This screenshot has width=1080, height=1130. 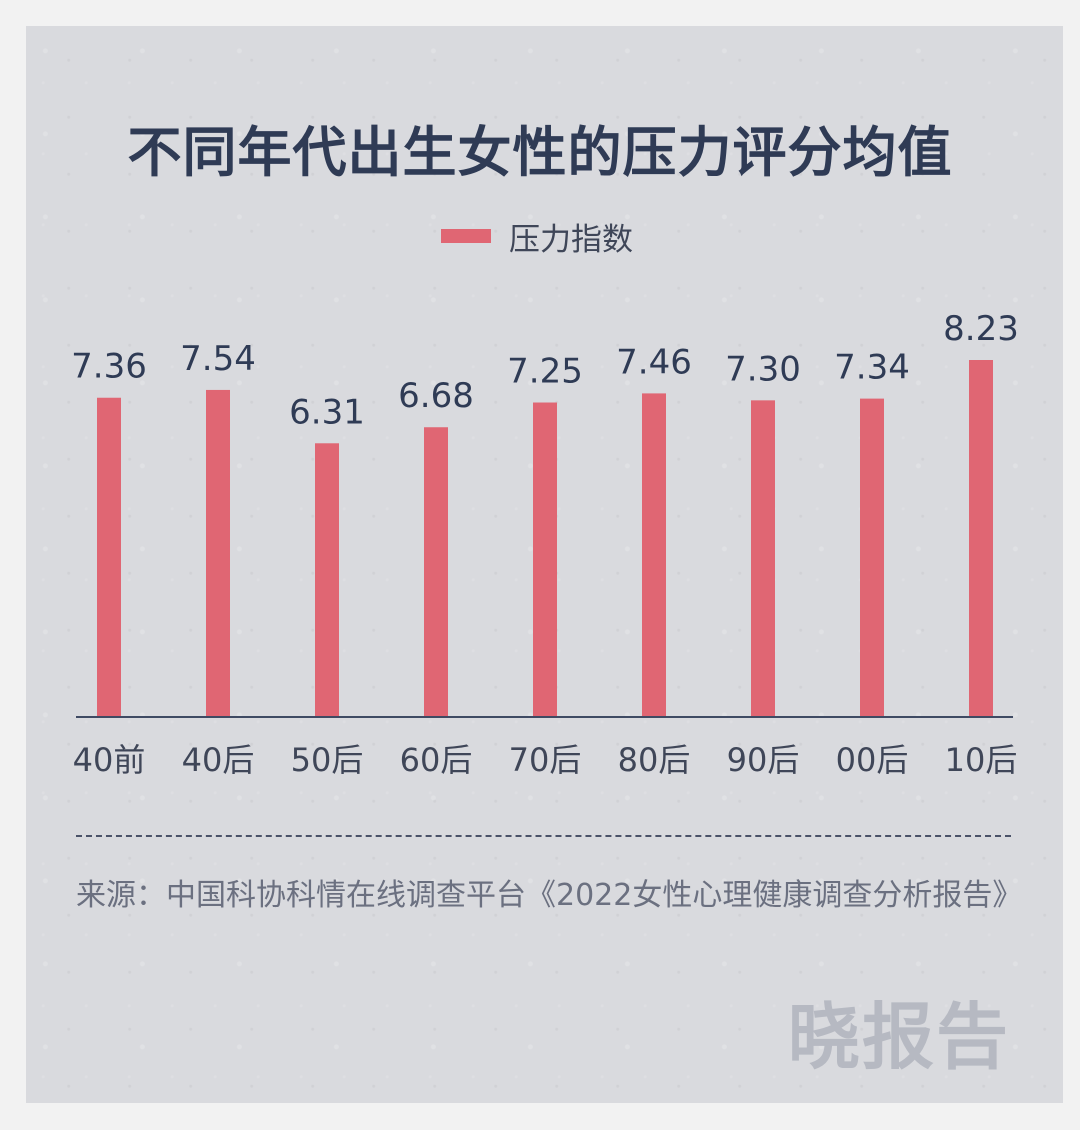 What do you see at coordinates (899, 1037) in the screenshot?
I see `watermark-logo: 晓报告` at bounding box center [899, 1037].